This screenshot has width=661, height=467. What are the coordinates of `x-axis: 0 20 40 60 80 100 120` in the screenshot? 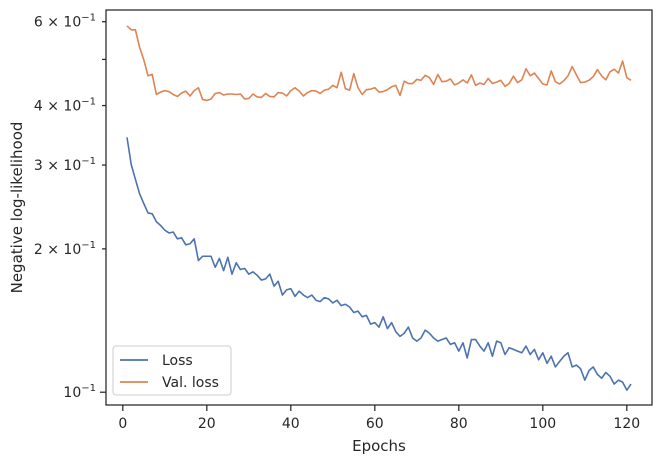 It's located at (379, 418).